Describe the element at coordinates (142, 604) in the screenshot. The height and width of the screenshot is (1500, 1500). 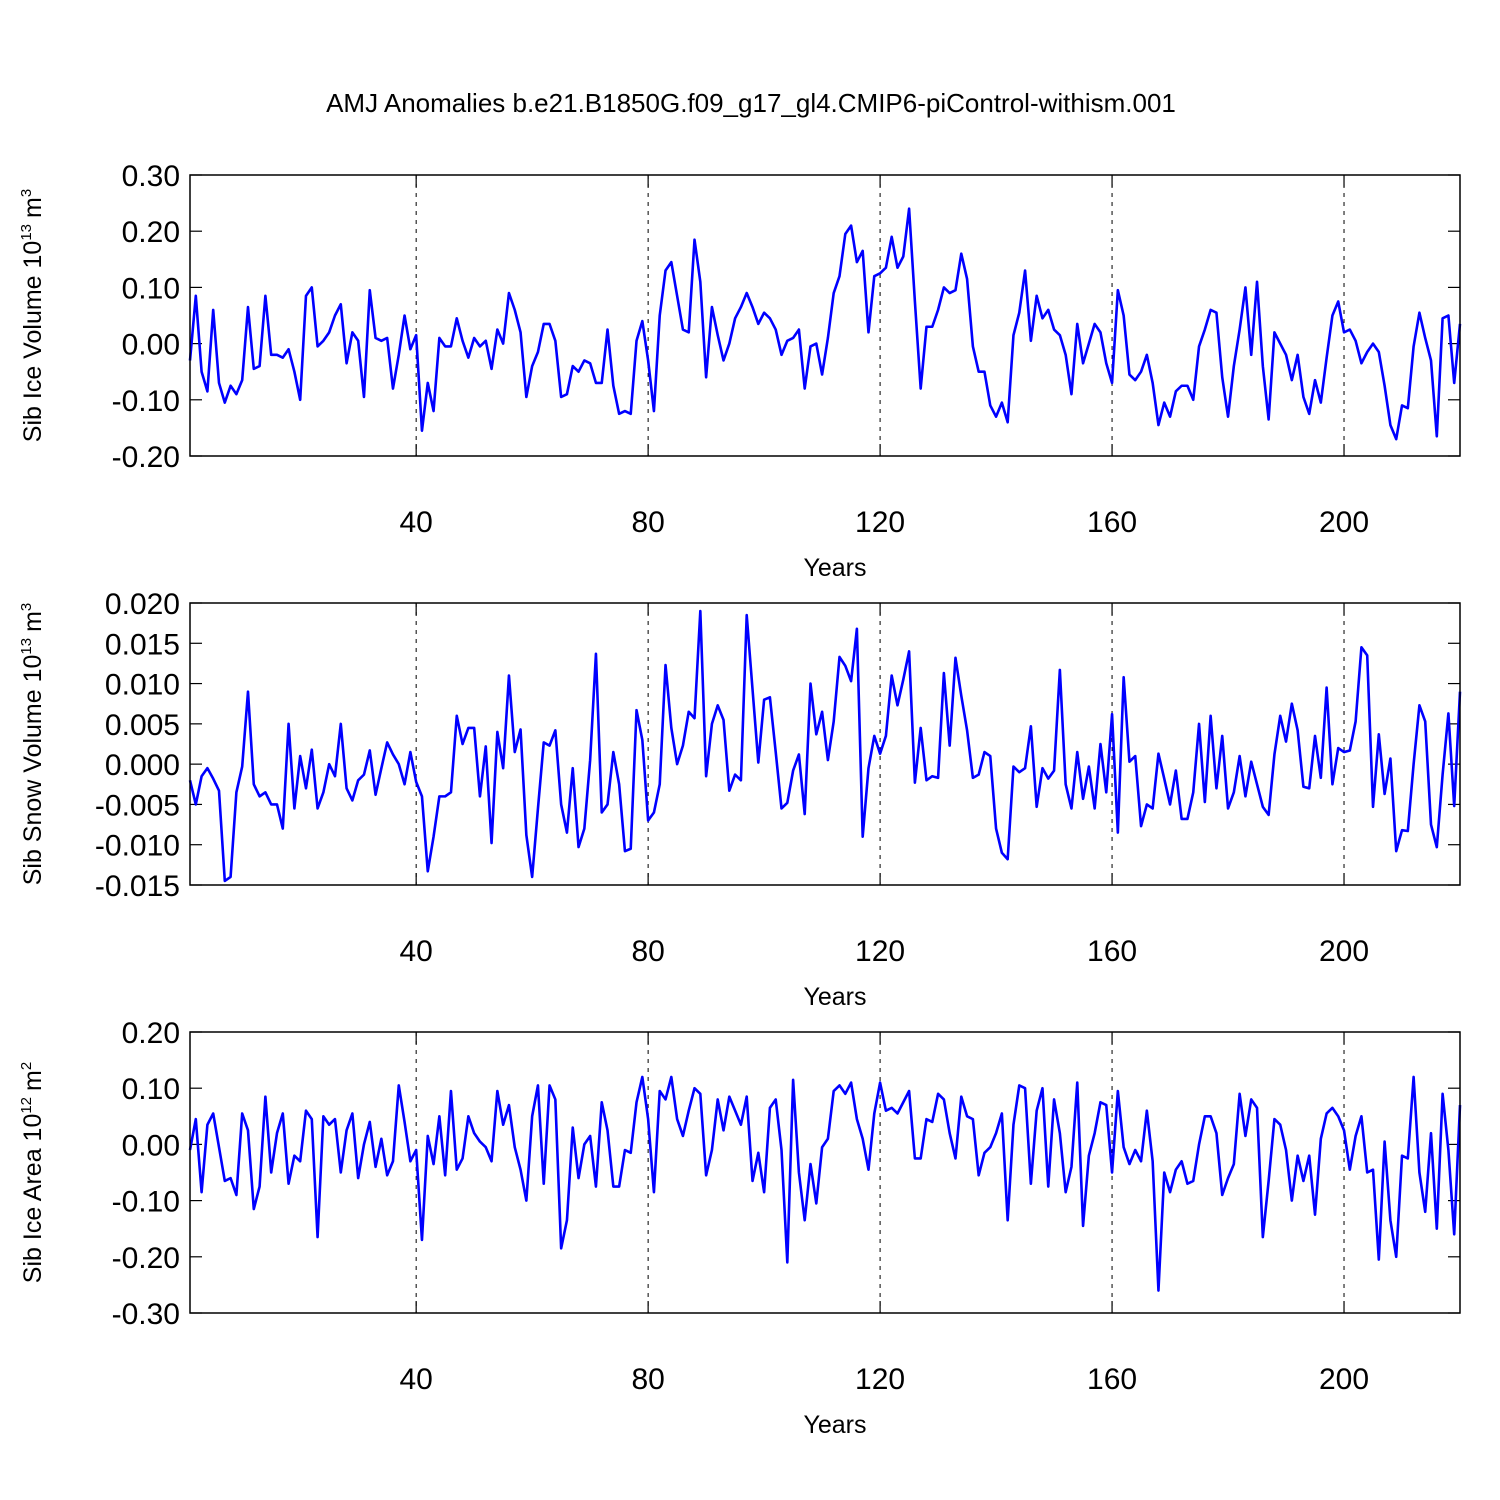
I see `y-tick-label: 0.020` at that location.